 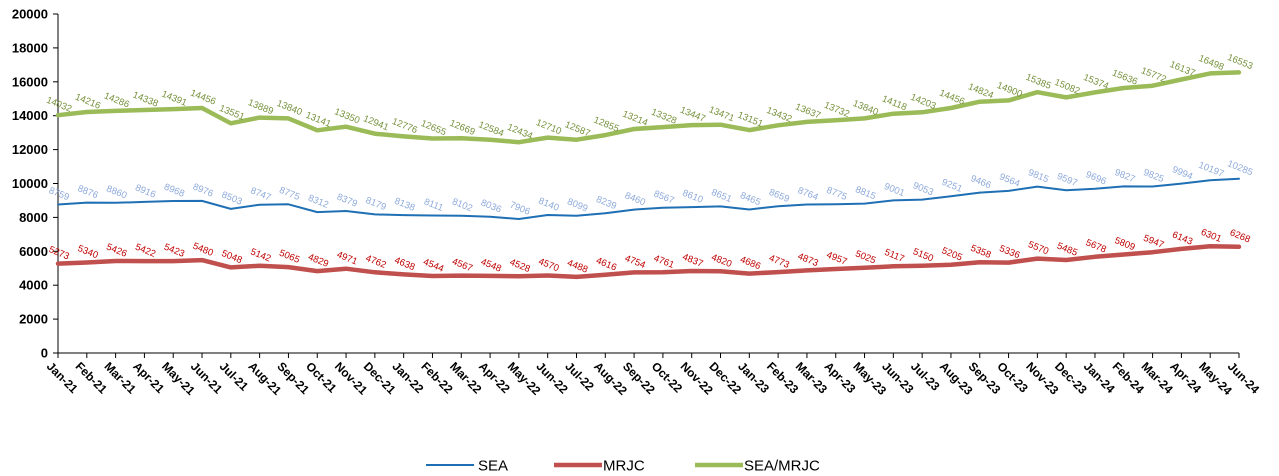 I want to click on data-label: 8651, so click(x=722, y=196).